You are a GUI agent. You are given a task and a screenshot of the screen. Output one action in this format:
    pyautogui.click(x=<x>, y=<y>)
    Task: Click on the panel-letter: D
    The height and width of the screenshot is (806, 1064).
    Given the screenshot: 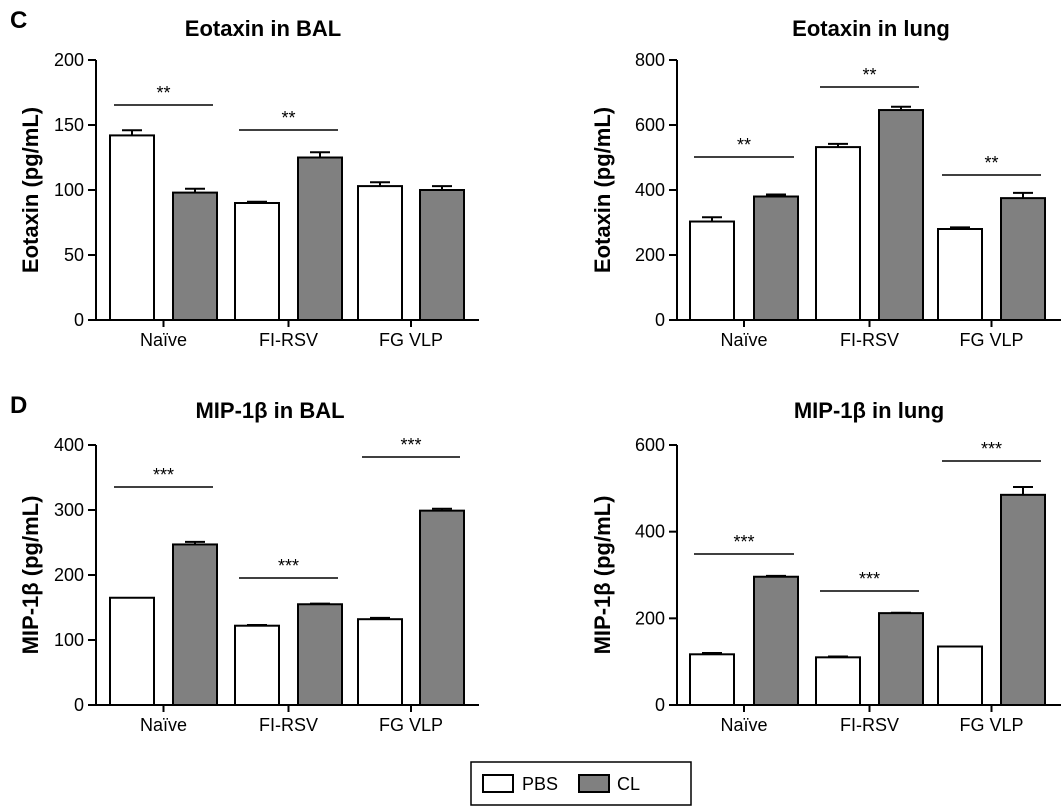 What is the action you would take?
    pyautogui.click(x=18, y=405)
    